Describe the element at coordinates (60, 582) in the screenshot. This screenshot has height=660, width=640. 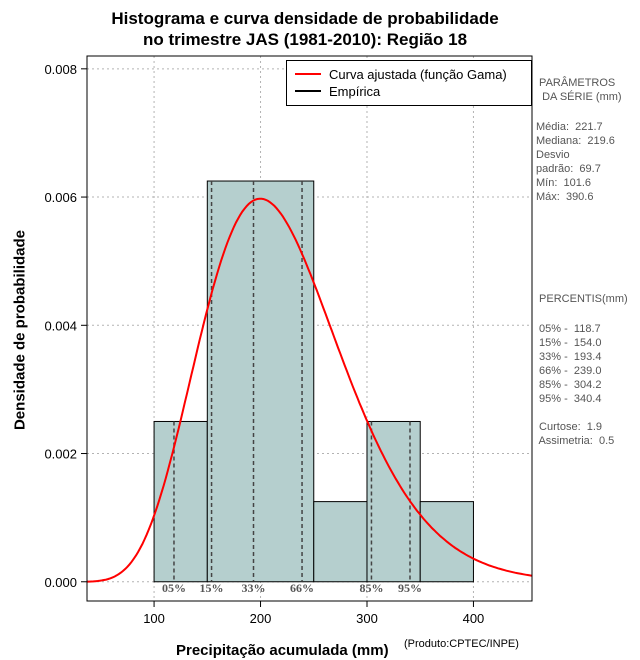
I see `y-tick-label: 0.000` at that location.